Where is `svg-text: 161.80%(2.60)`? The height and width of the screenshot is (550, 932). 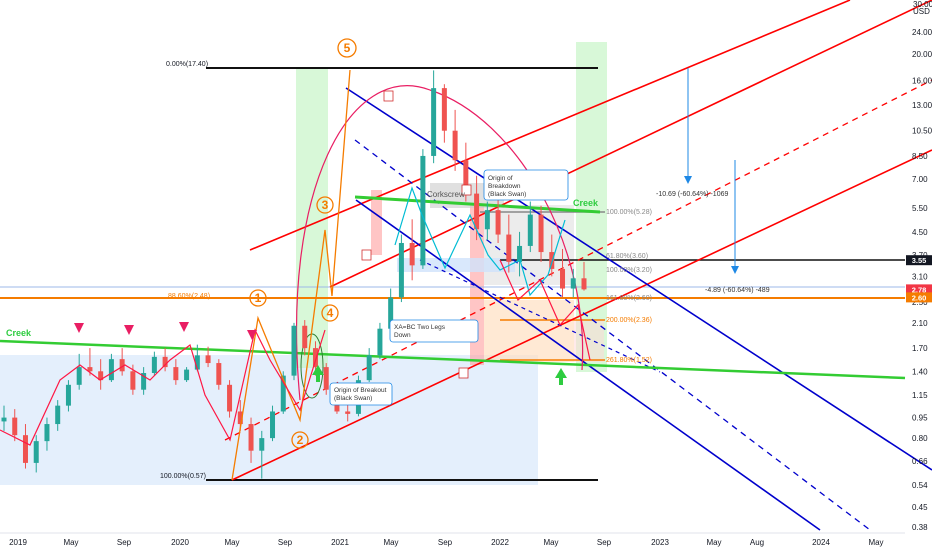
svg-text: 161.80%(2.60) is located at coordinates (629, 298).